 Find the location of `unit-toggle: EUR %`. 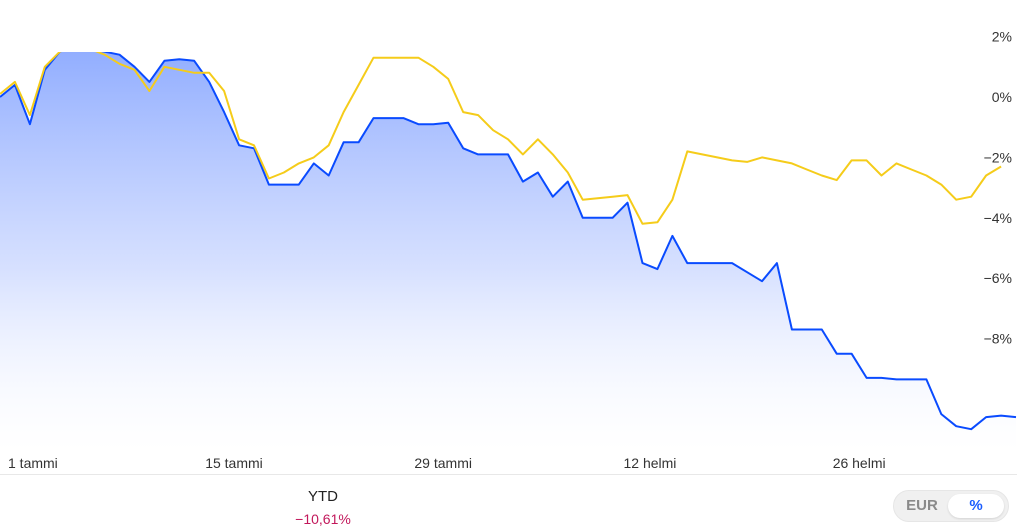

unit-toggle: EUR % is located at coordinates (951, 506).